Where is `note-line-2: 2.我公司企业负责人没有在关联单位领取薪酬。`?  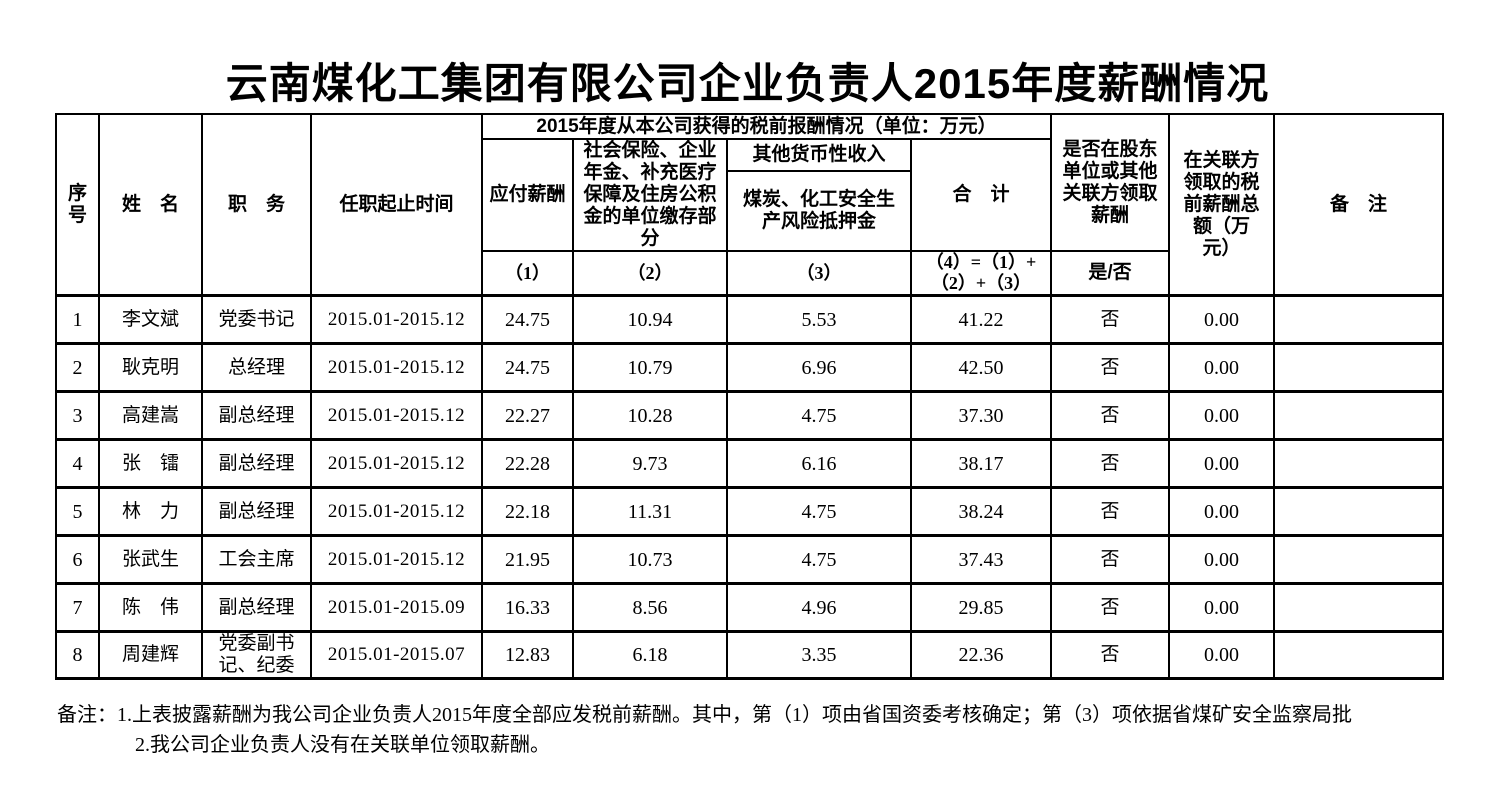
note-line-2: 2.我公司企业负责人没有在关联单位领取薪酬。 is located at coordinates (342, 745).